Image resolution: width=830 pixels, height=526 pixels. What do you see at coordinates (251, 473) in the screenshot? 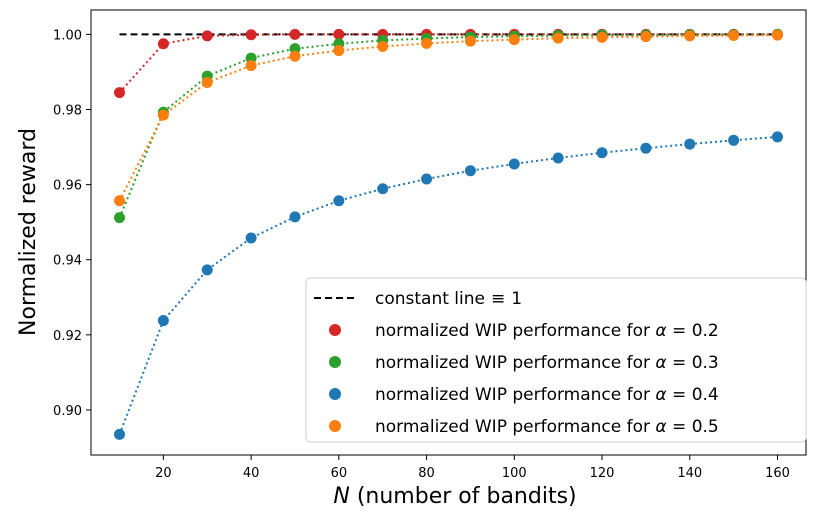
I see `x-tick-label: 40` at bounding box center [251, 473].